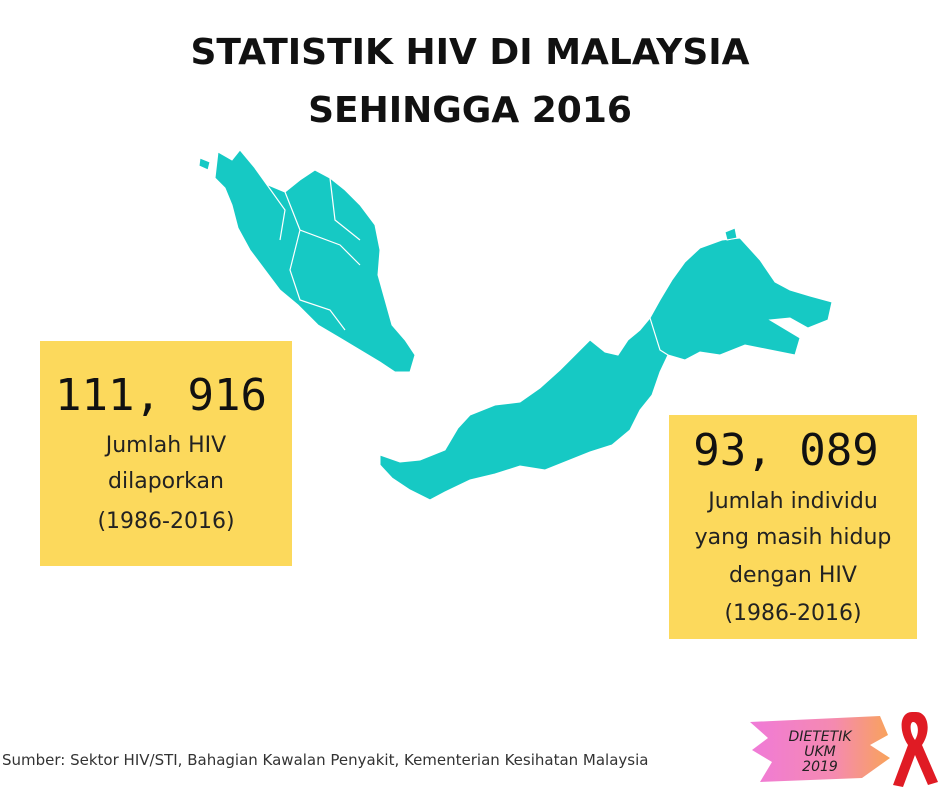 The image size is (940, 788). What do you see at coordinates (165, 445) in the screenshot?
I see `stat-text: Jumlah HIV` at bounding box center [165, 445].